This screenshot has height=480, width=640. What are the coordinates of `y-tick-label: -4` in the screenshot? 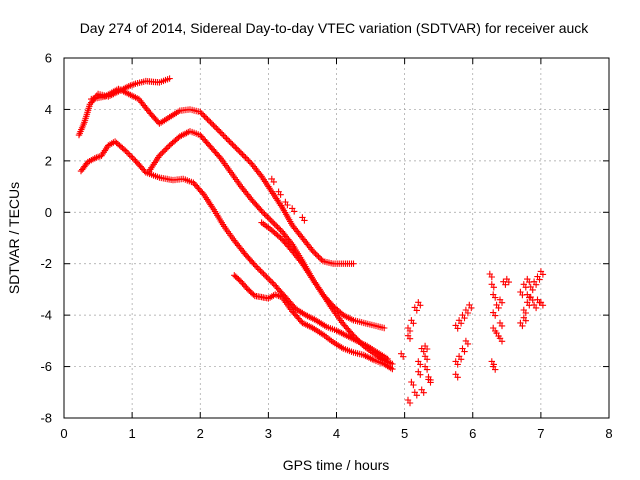 It's located at (46, 315).